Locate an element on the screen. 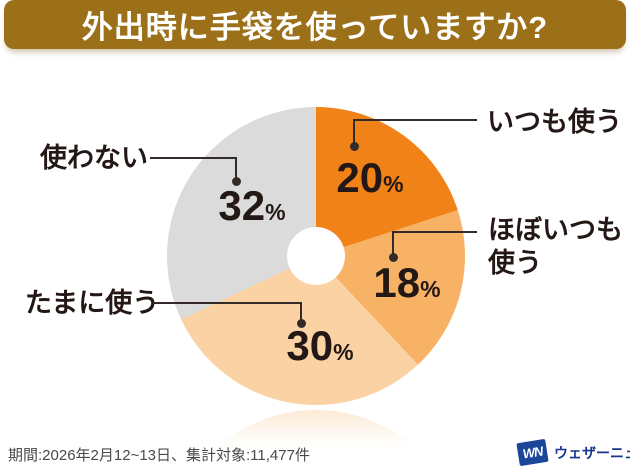  title-bar: 外出時に手袋を使っていますか? is located at coordinates (315, 24).